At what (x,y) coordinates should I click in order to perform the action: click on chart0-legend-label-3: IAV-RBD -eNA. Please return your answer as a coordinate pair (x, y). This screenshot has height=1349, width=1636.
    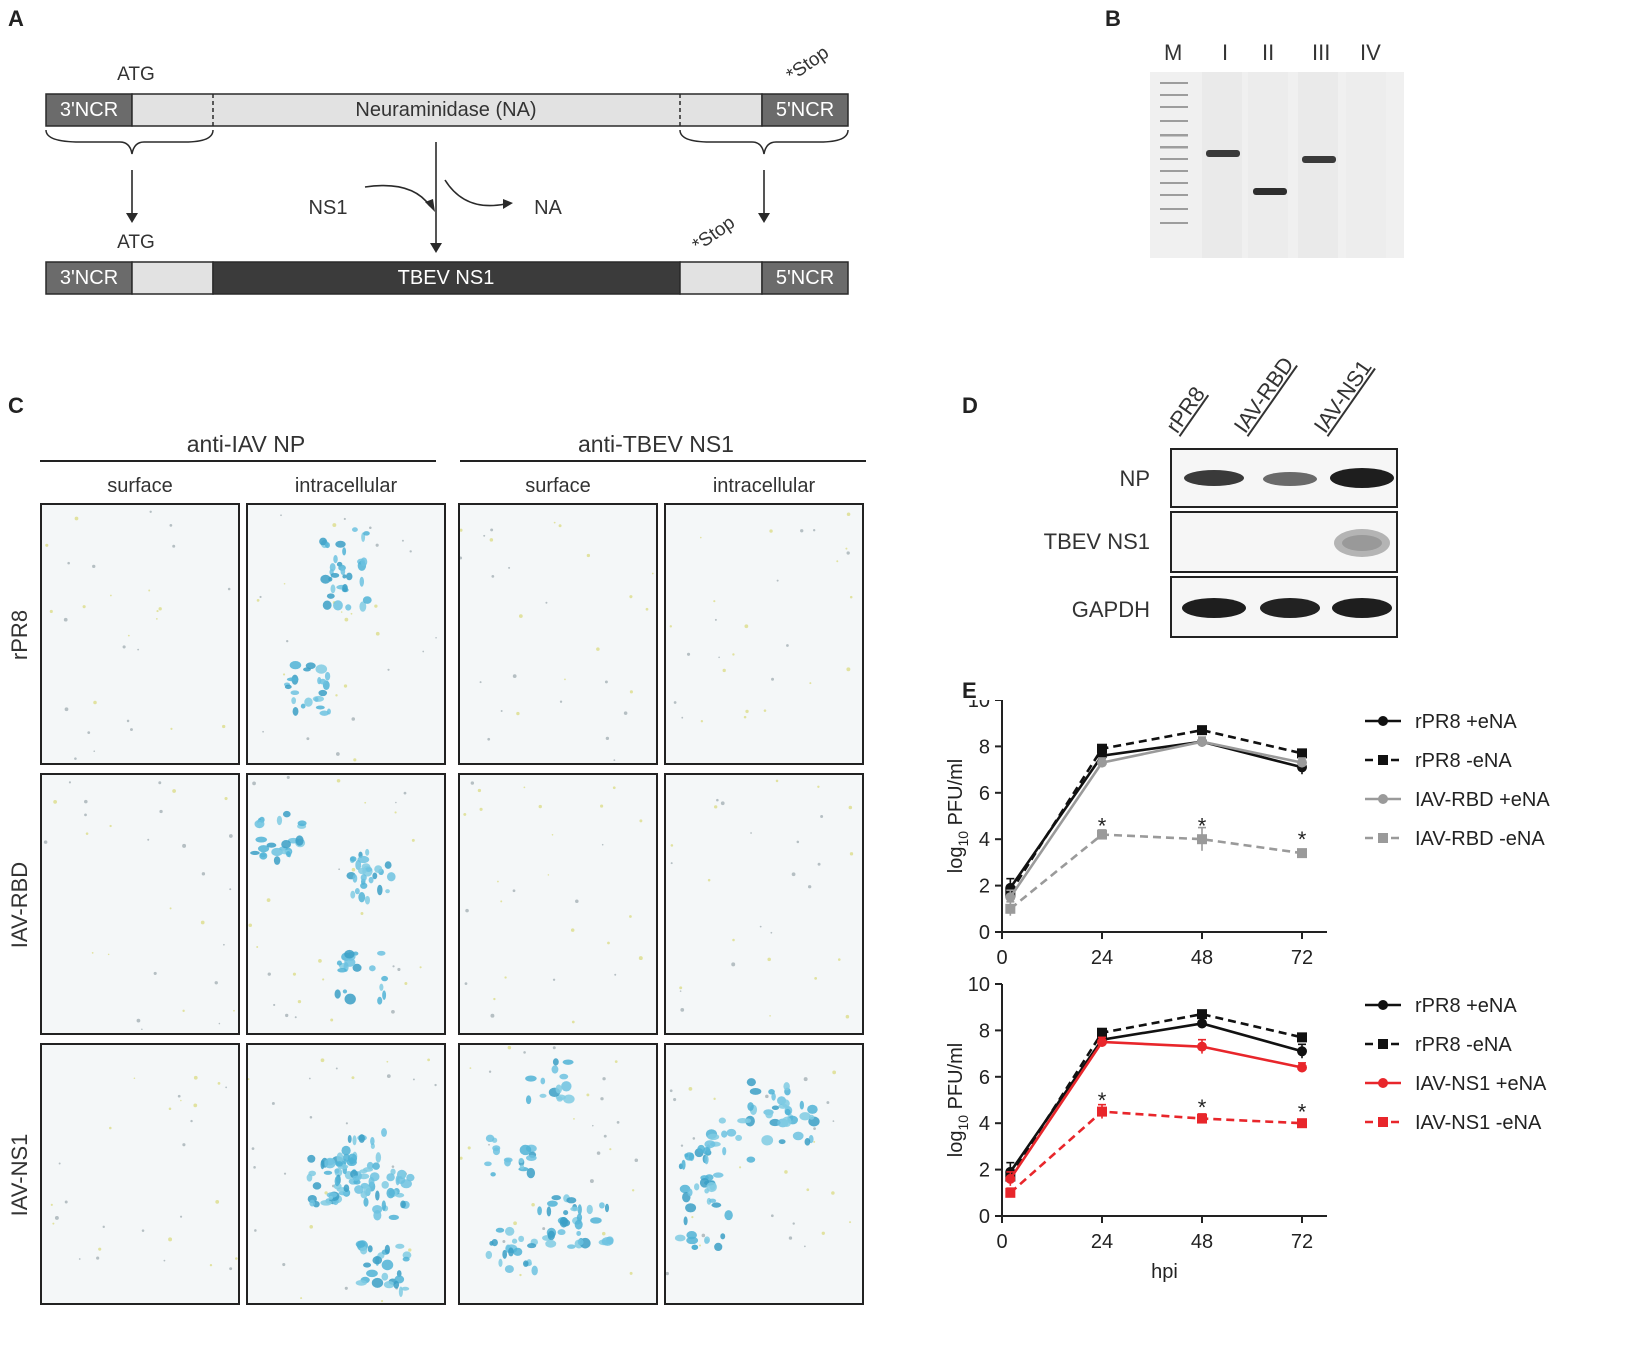
    Looking at the image, I should click on (1480, 839).